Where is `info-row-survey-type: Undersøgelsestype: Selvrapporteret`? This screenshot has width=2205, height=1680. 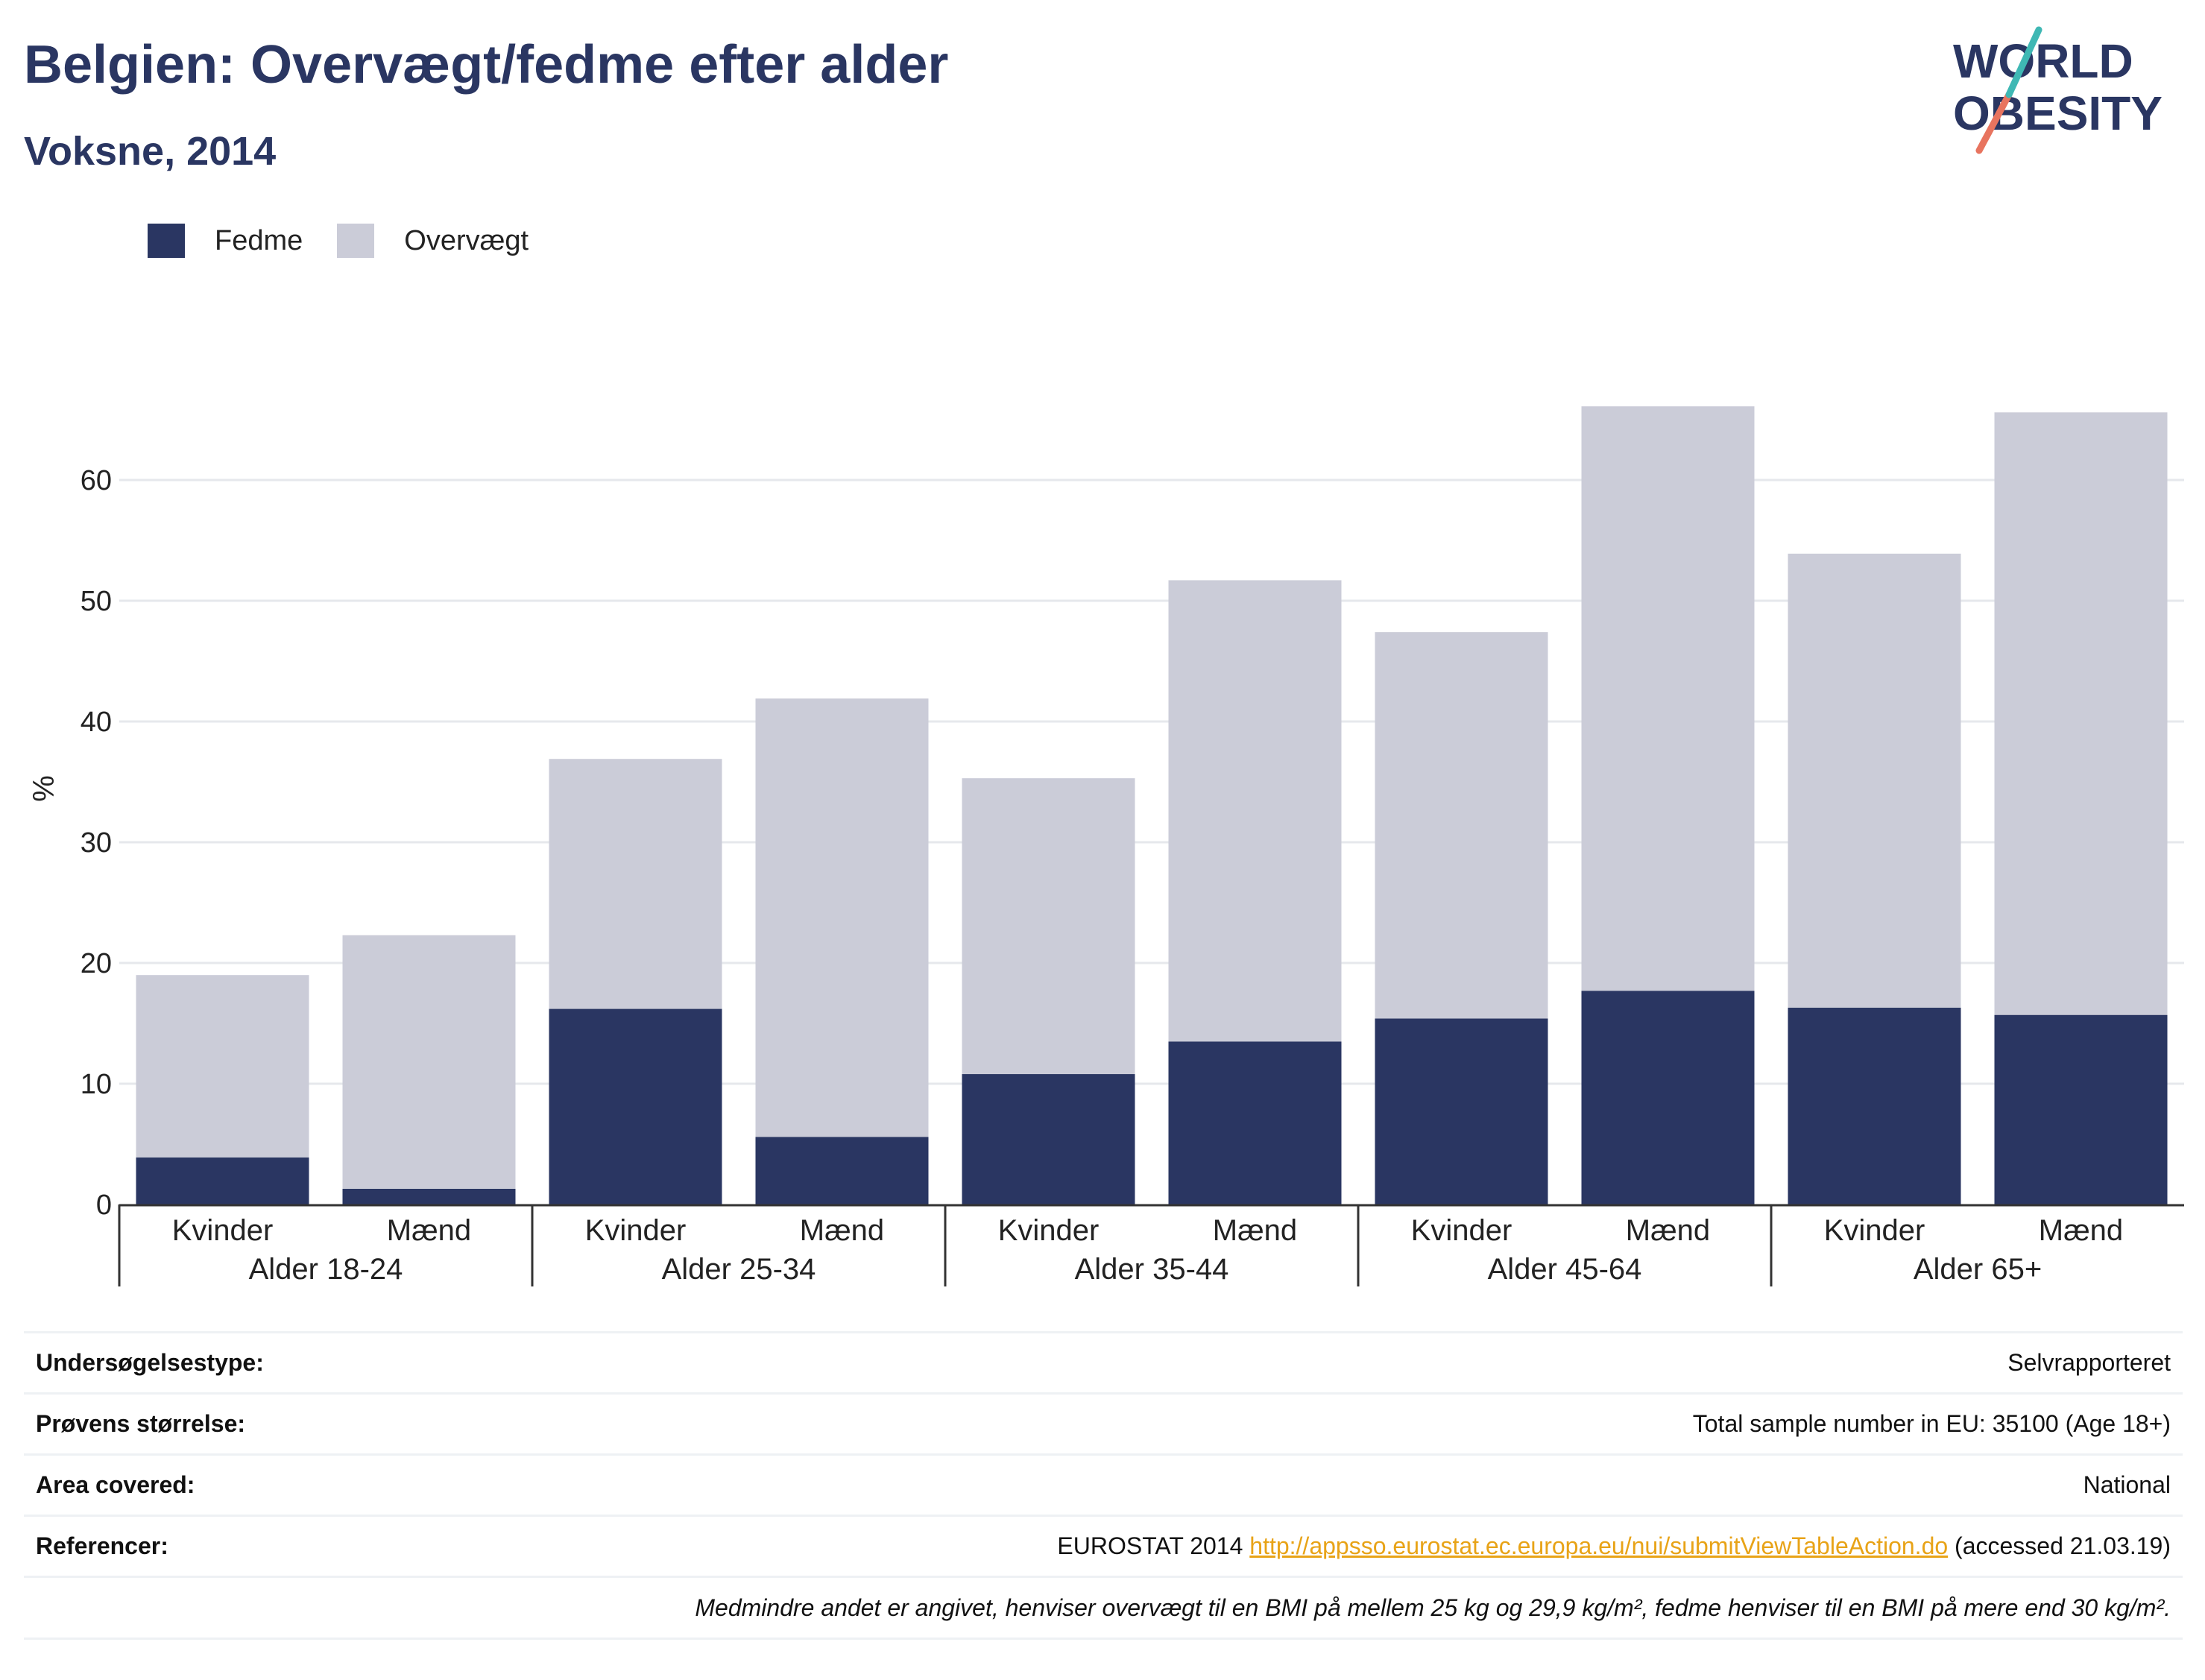 info-row-survey-type: Undersøgelsestype: Selvrapporteret is located at coordinates (1103, 1361).